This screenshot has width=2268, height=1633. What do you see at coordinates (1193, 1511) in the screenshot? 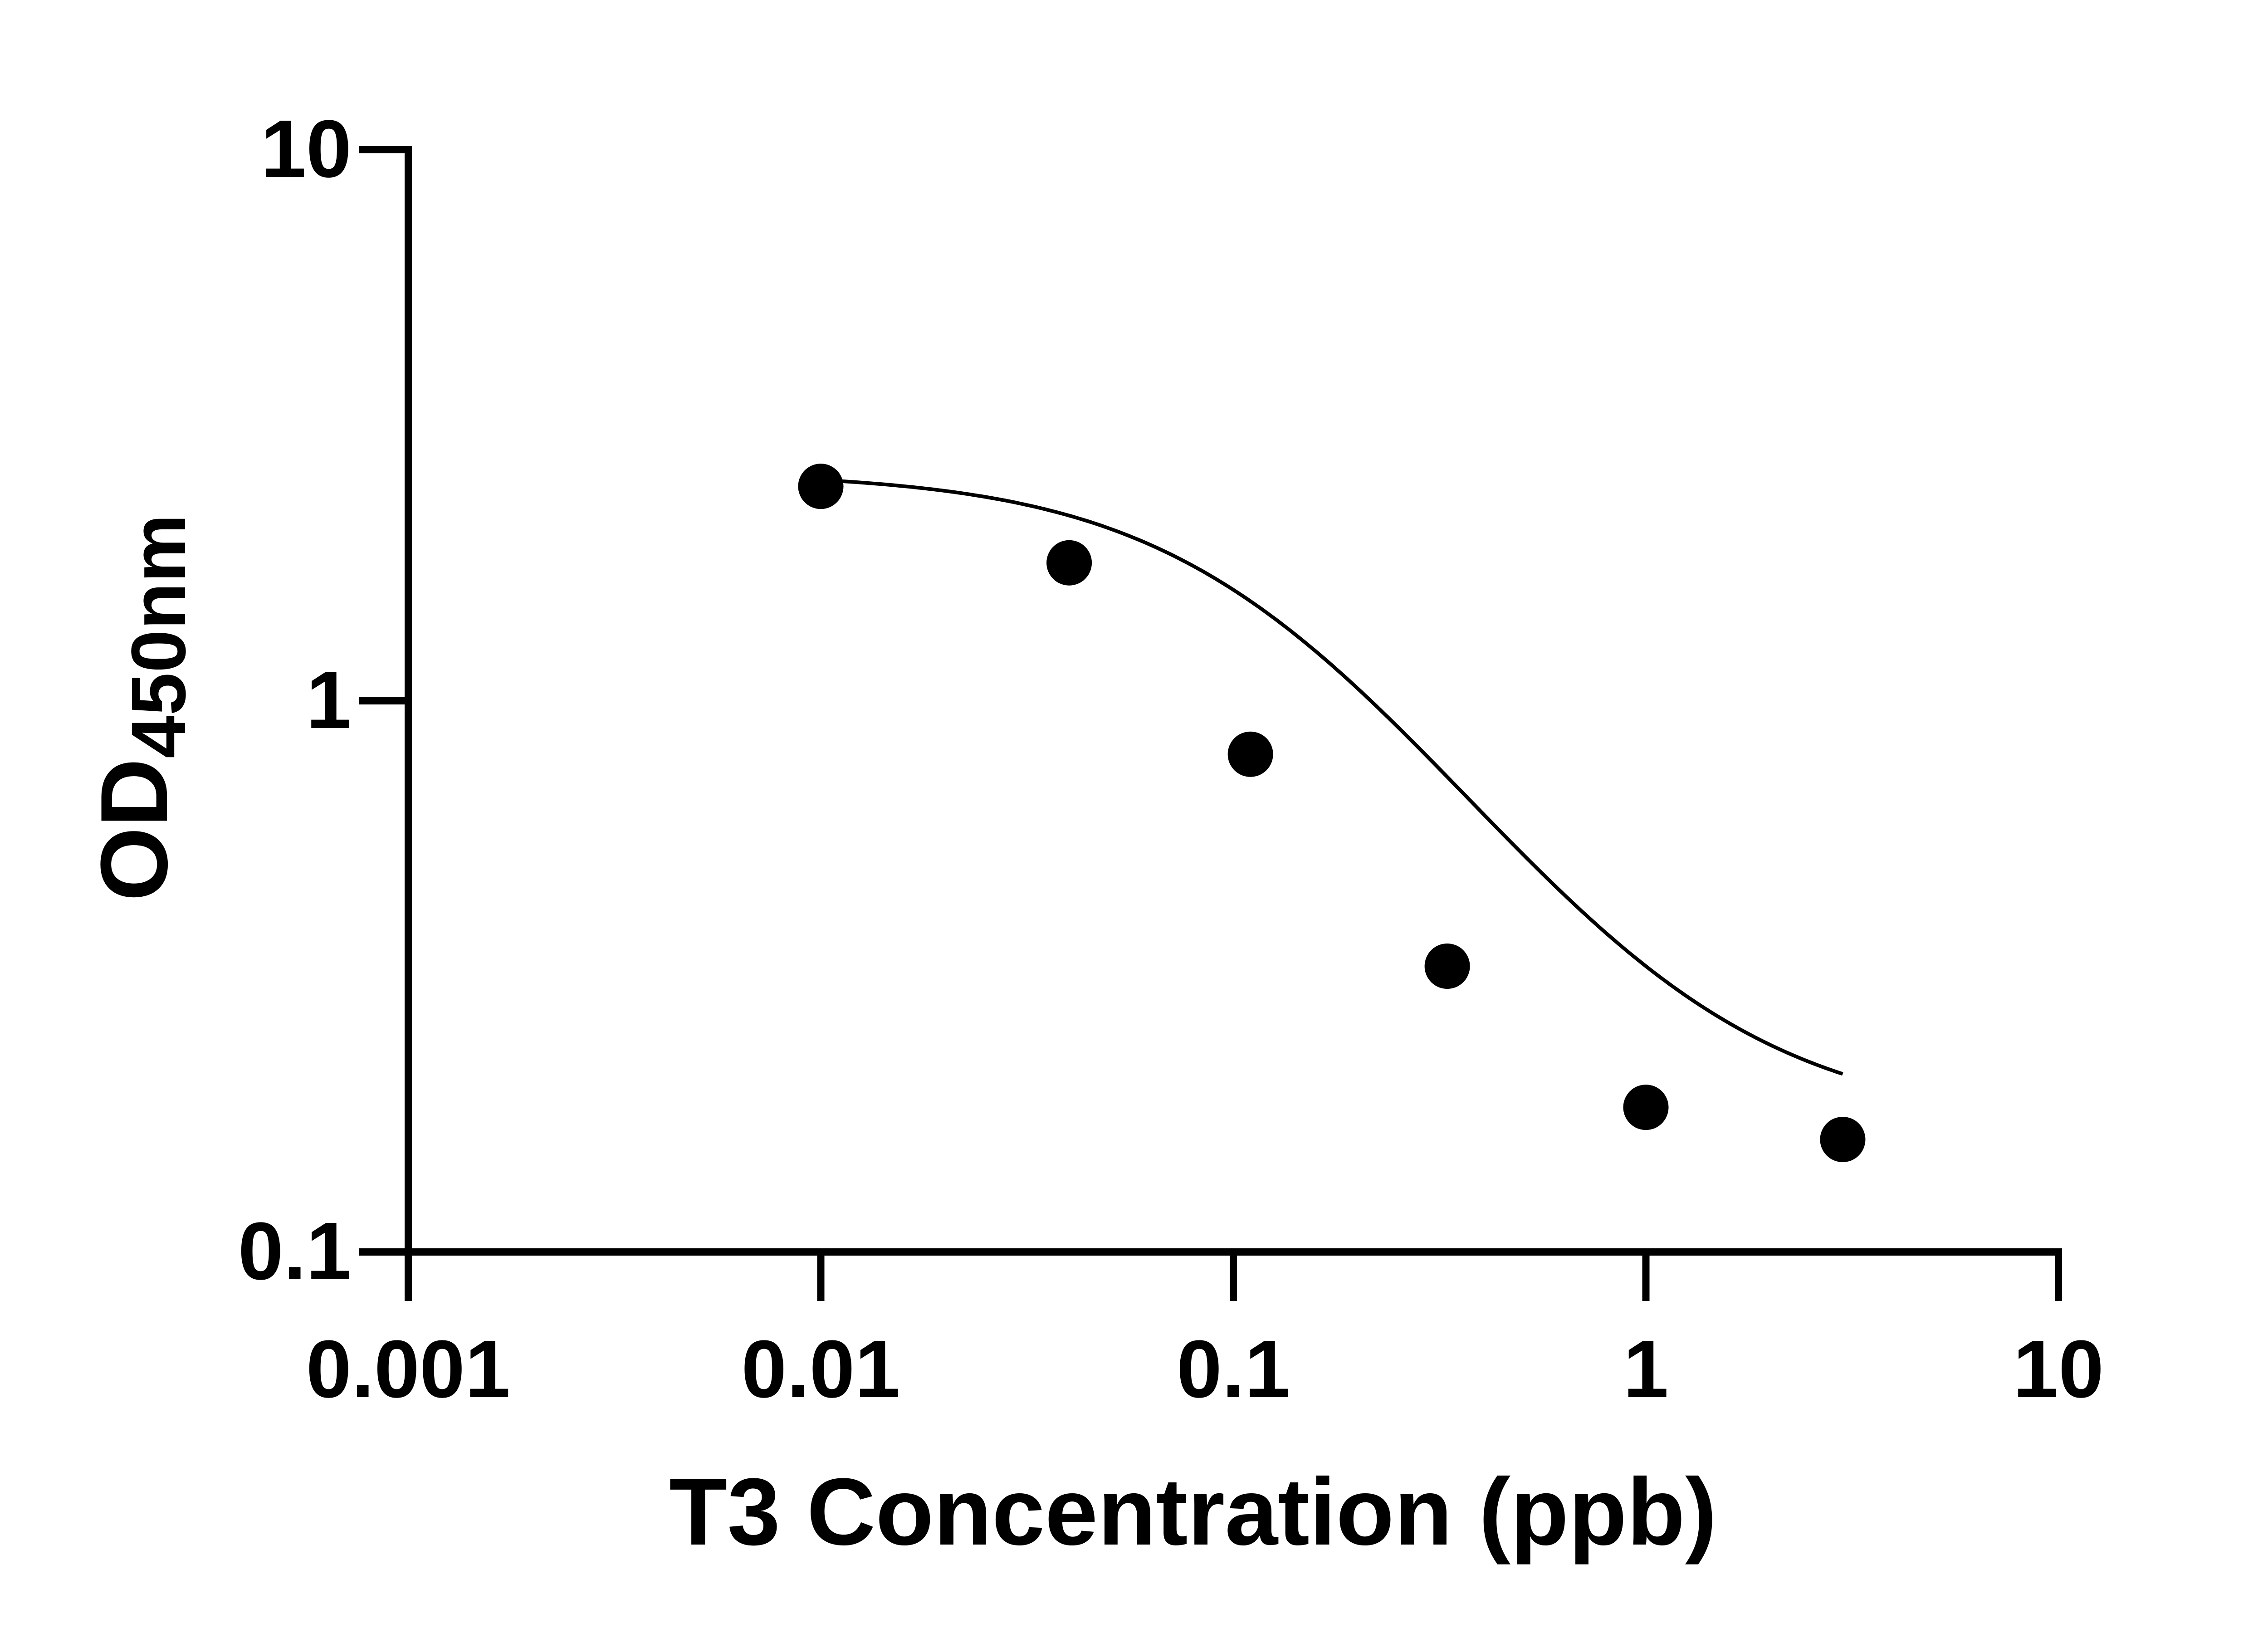
I see `x-axis-title: T3 Concentration (ppb)` at bounding box center [1193, 1511].